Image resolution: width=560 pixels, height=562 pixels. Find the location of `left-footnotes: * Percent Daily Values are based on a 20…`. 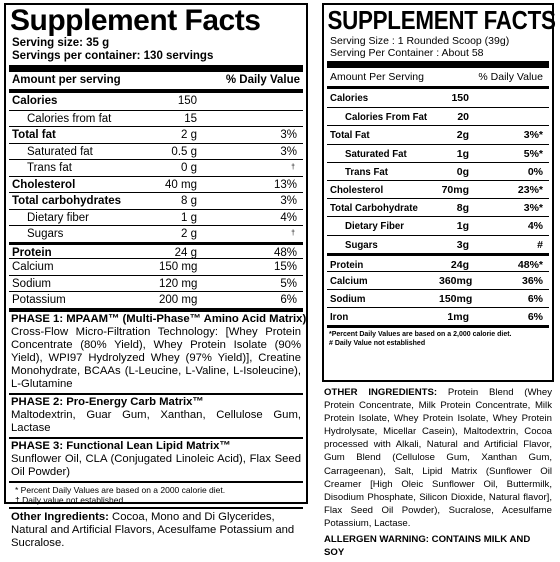

left-footnotes: * Percent Daily Values are based on a 20… is located at coordinates (156, 493).